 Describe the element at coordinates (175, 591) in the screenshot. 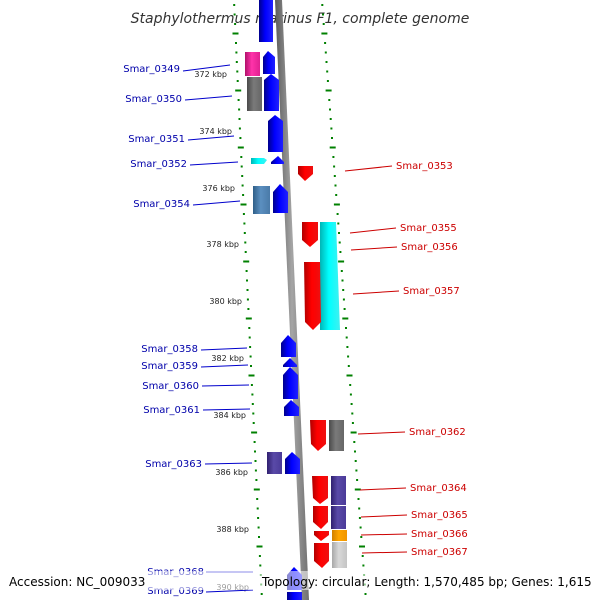

I see `gene-label-smar-0369: Smar_0369` at that location.